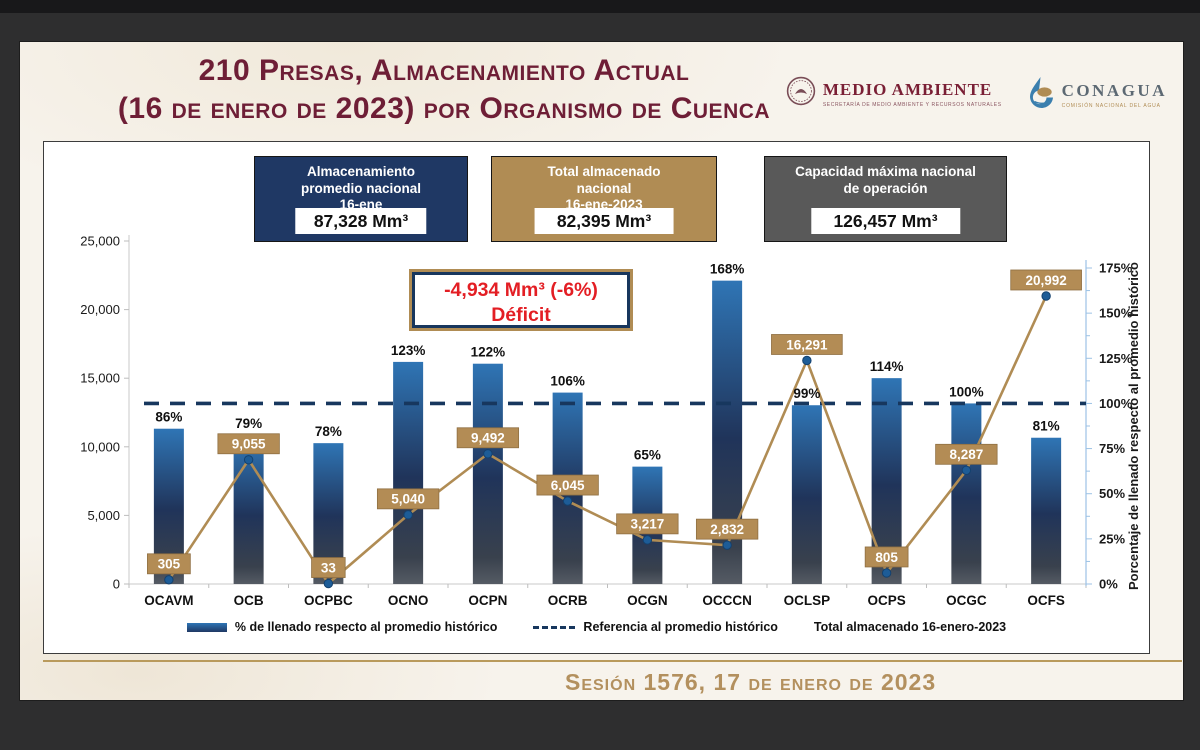 The width and height of the screenshot is (1200, 750). What do you see at coordinates (168, 417) in the screenshot?
I see `pct-label-OCAVM: 86%` at bounding box center [168, 417].